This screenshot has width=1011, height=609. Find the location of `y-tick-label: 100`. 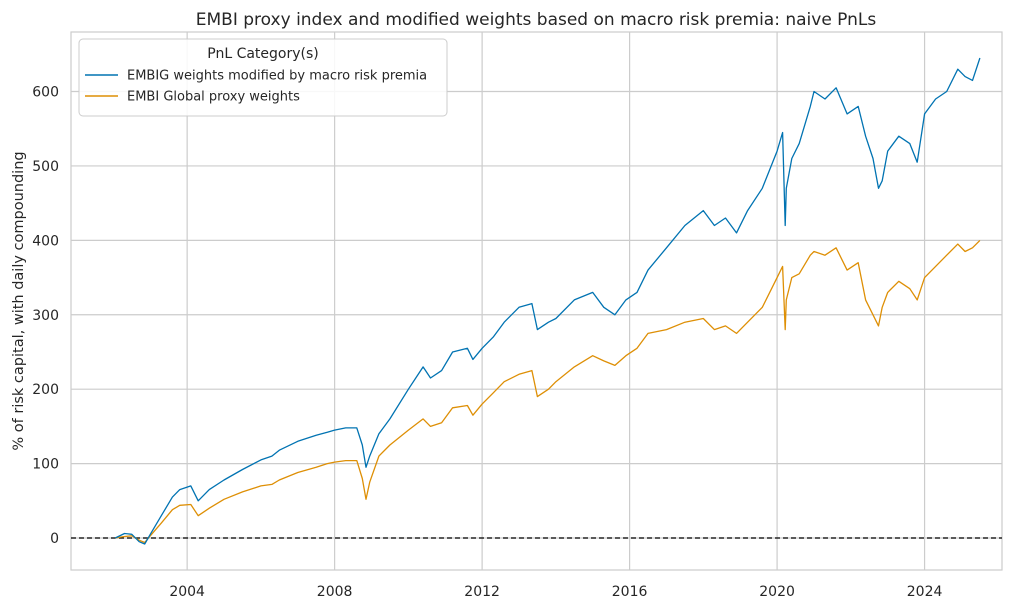

y-tick-label: 100 is located at coordinates (45, 465).